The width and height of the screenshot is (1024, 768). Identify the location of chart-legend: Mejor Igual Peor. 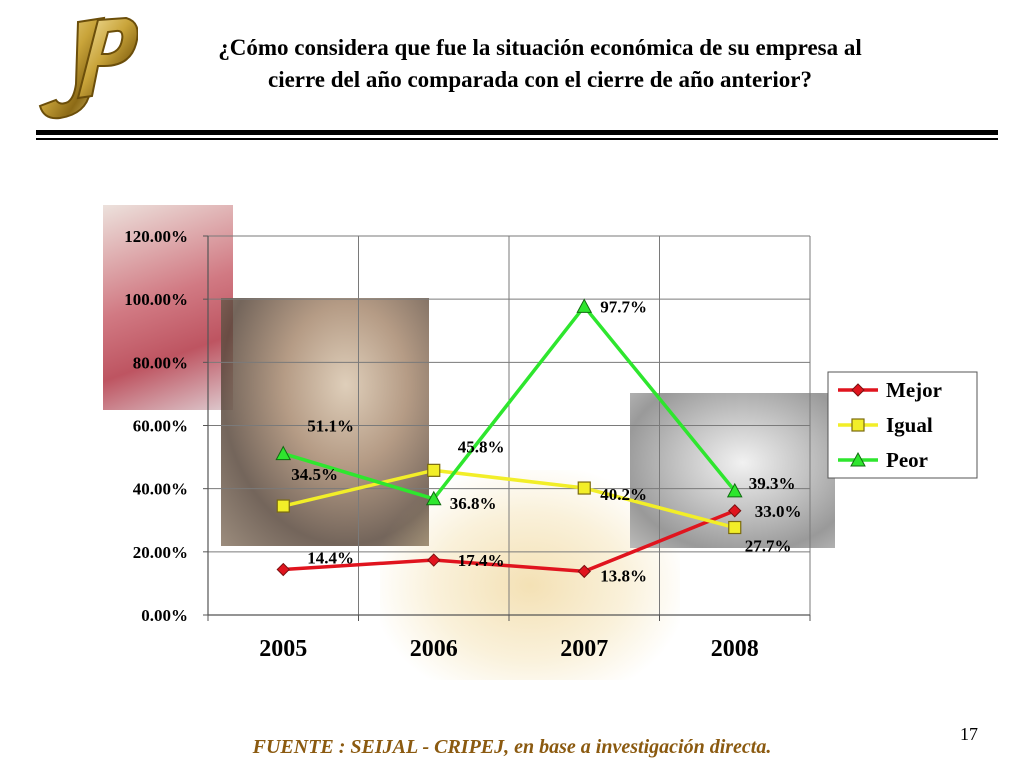
(902, 425).